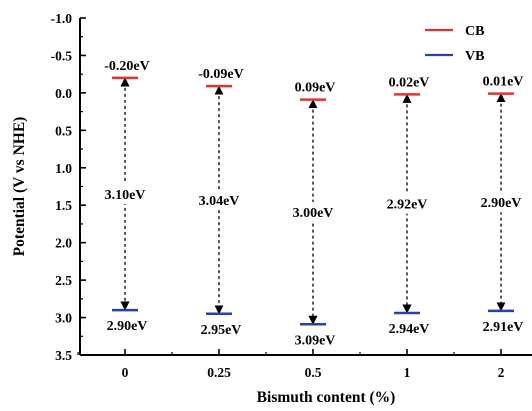  I want to click on vb-value-label: 2.94eV, so click(409, 329).